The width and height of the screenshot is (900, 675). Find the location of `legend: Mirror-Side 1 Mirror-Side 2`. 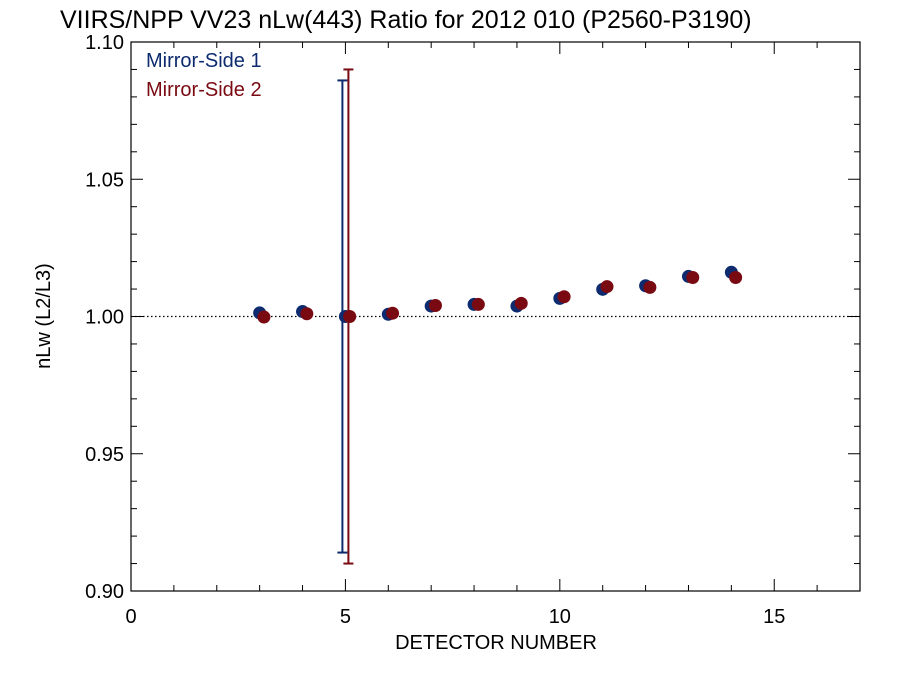

legend: Mirror-Side 1 Mirror-Side 2 is located at coordinates (204, 75).